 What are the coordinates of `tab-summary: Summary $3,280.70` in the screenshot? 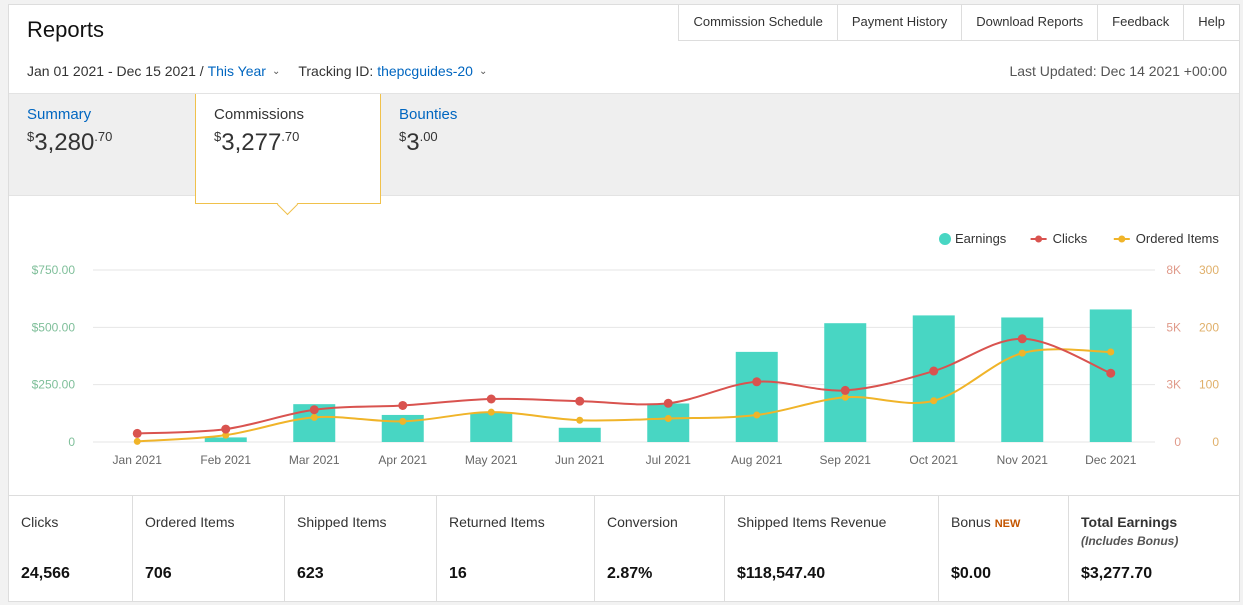 It's located at (102, 145).